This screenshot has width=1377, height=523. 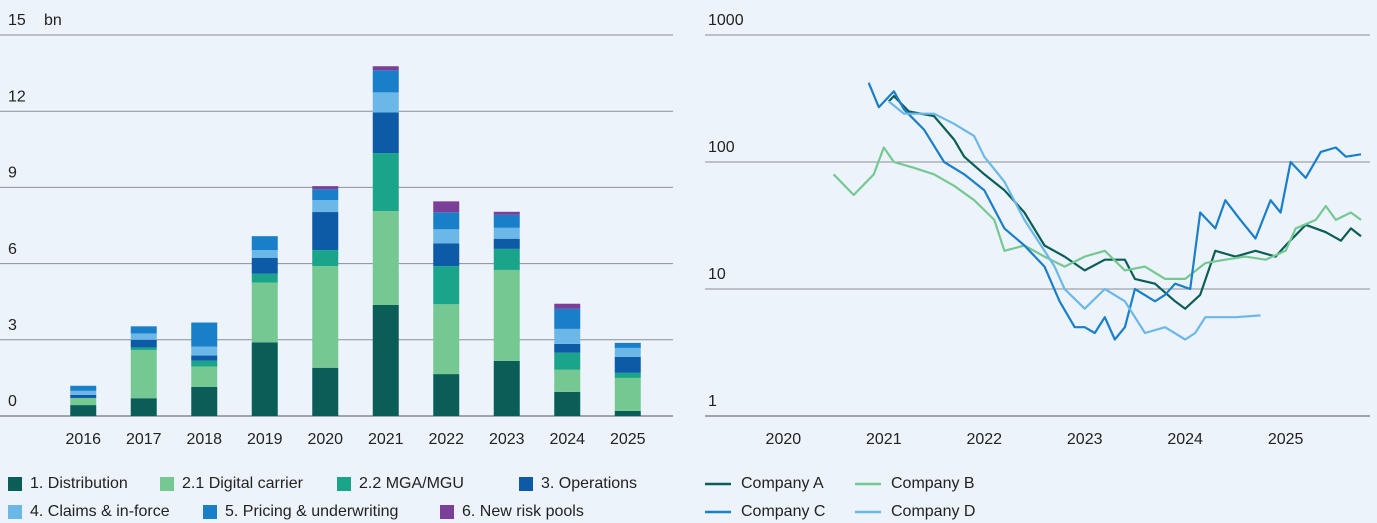 I want to click on x-tick-label: 2016, so click(x=83, y=439).